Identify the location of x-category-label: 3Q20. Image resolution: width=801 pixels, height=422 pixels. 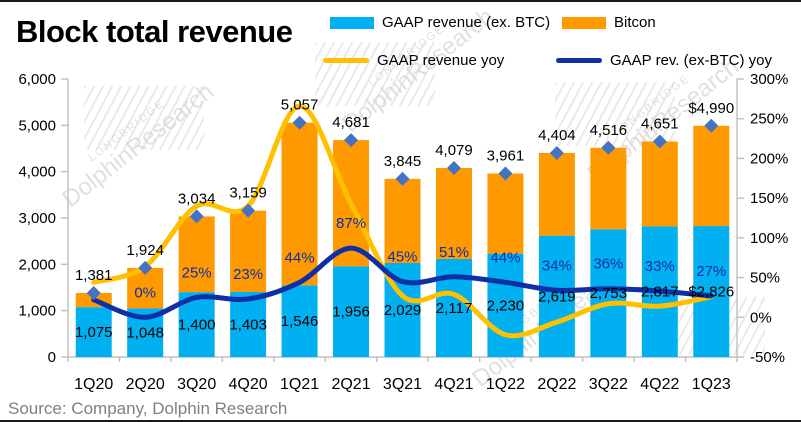
(196, 384).